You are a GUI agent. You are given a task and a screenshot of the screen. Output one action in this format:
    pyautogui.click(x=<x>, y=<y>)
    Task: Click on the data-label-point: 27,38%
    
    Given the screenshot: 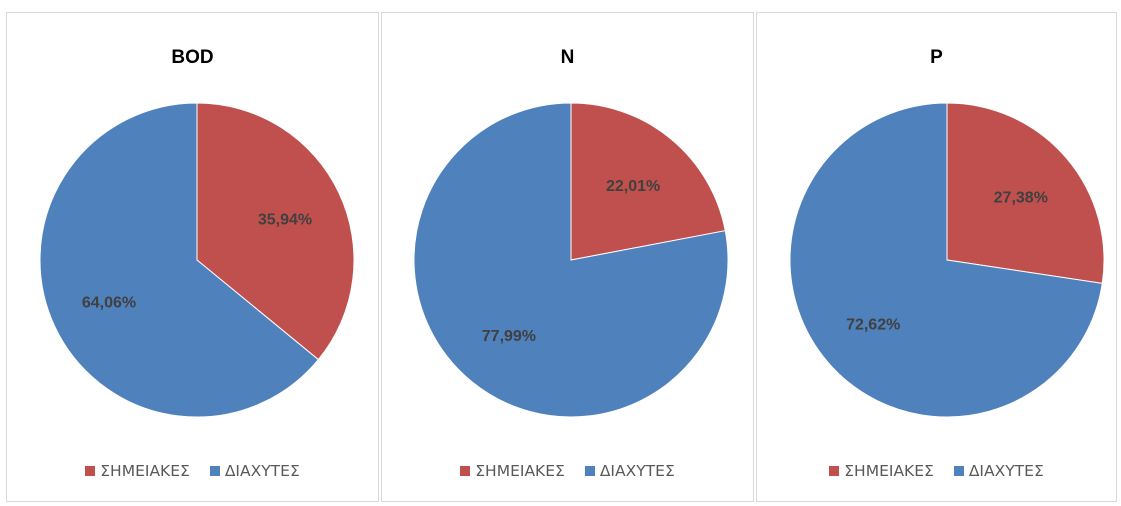 What is the action you would take?
    pyautogui.click(x=1021, y=198)
    